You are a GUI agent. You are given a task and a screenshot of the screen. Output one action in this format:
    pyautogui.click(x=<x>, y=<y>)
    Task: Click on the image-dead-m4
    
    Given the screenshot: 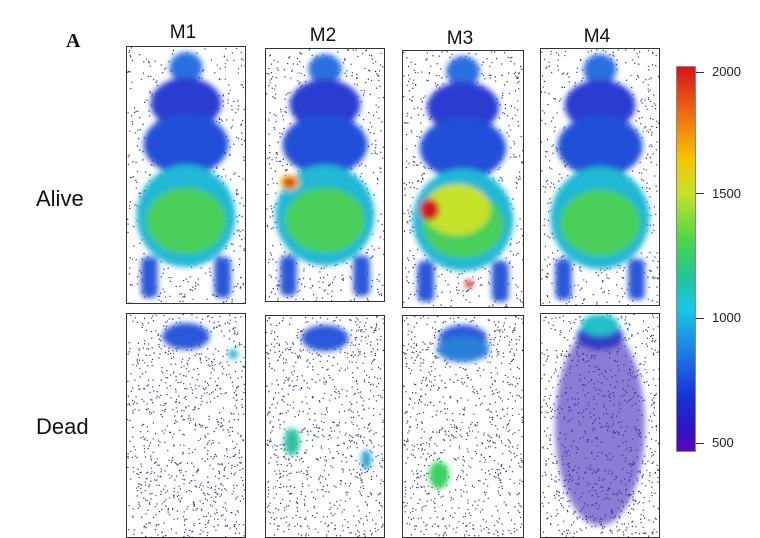 What is the action you would take?
    pyautogui.click(x=600, y=425)
    